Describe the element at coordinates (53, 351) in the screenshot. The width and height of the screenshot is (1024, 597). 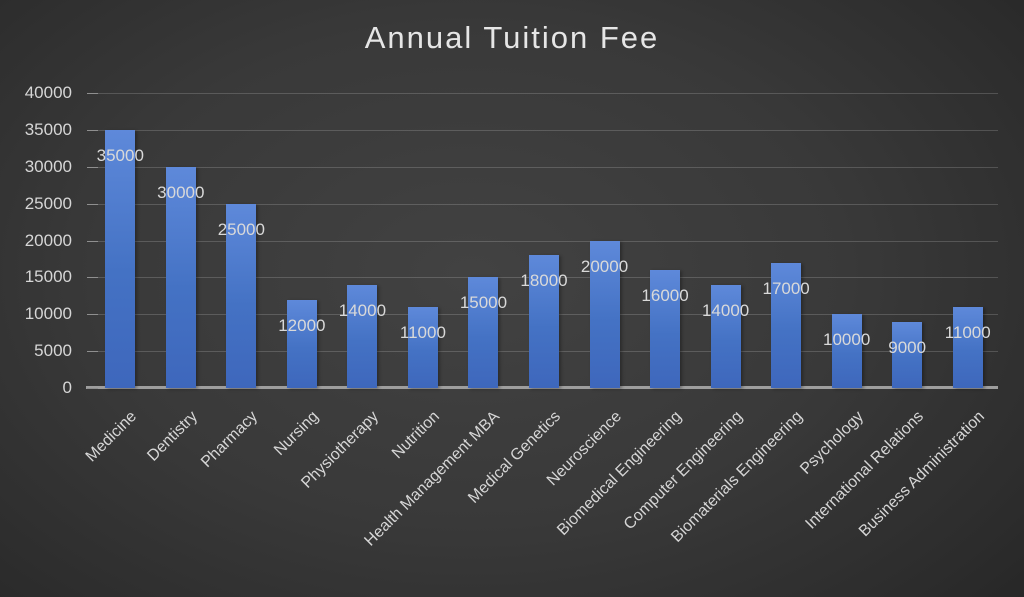
I see `y-axis-tick-label: 5000` at that location.